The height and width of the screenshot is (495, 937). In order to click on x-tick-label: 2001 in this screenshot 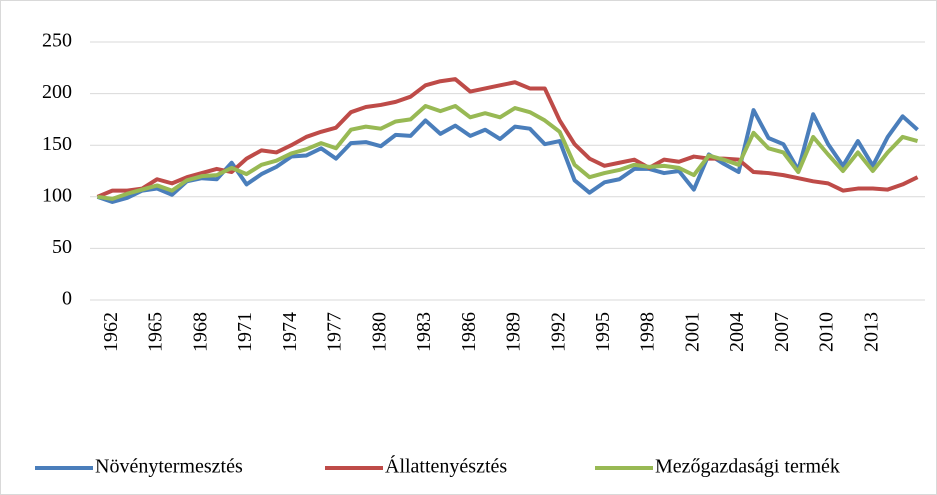, I will do `click(692, 332)`.